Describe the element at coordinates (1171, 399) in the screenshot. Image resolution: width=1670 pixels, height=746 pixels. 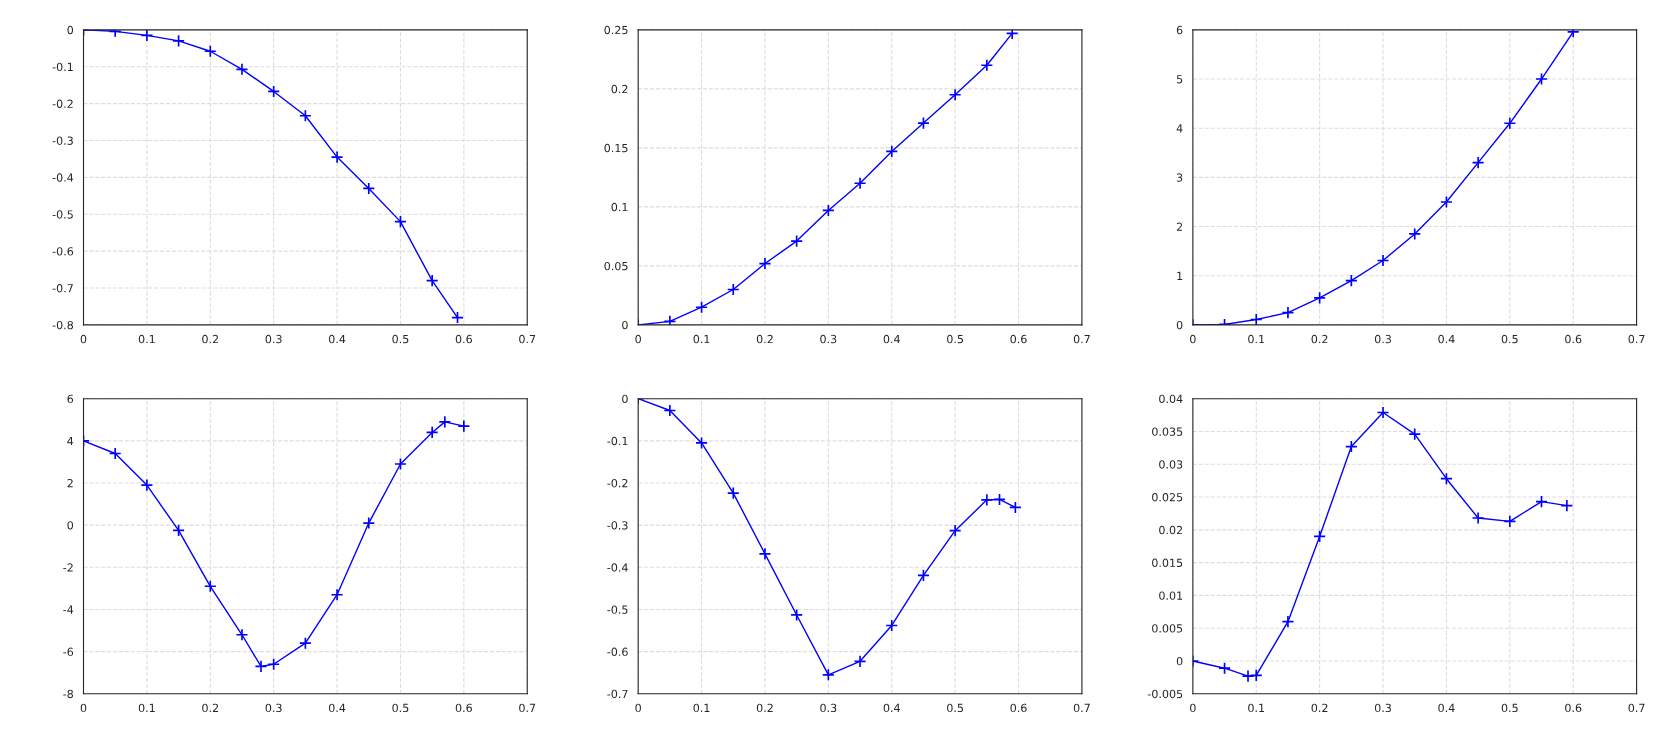
I see `y-tick-label: 0.04` at that location.